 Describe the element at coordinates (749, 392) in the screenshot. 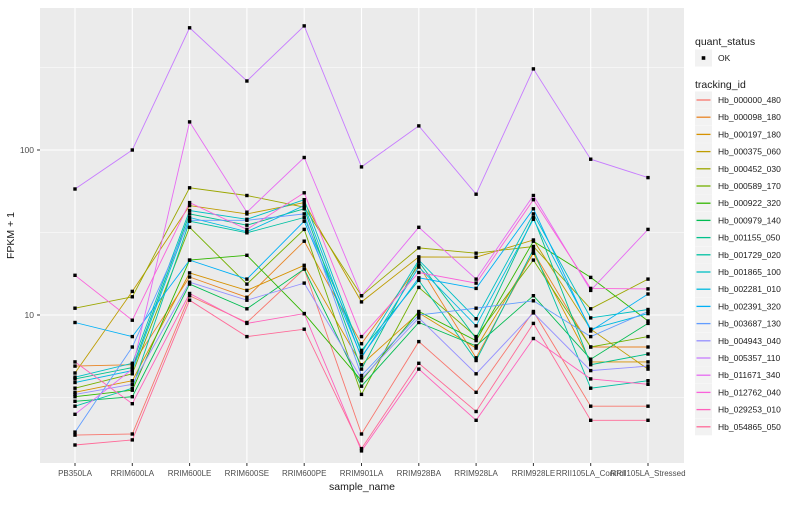

I see `legend-label-Hb_012762_040: Hb_012762_040` at that location.